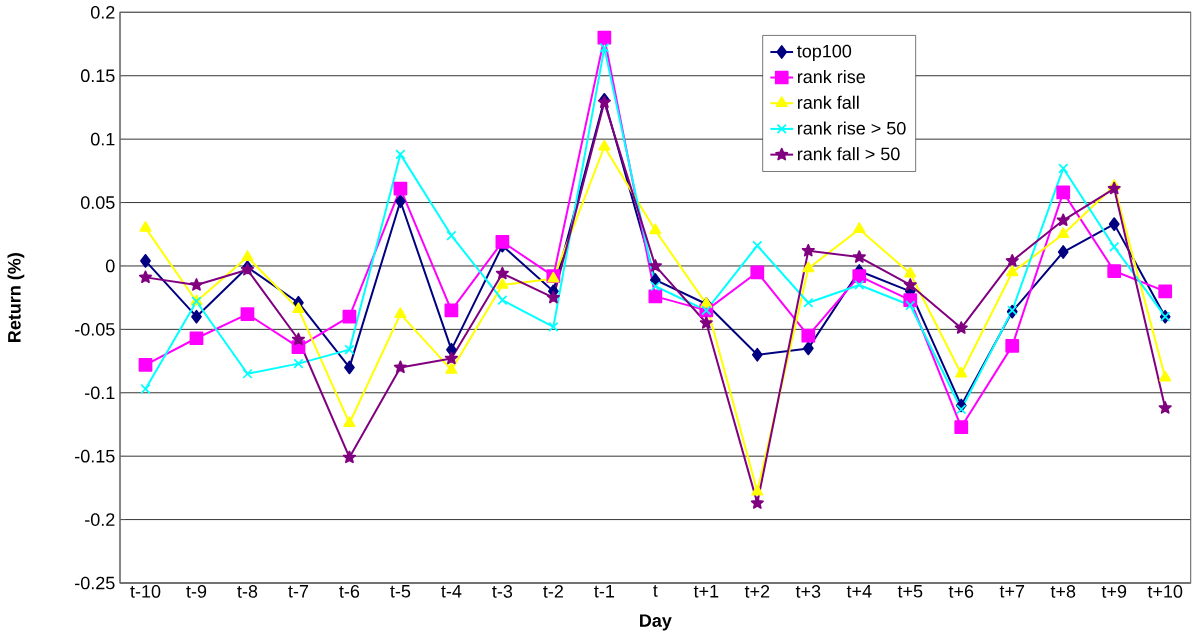 Image resolution: width=1198 pixels, height=639 pixels. I want to click on y-tick-label: 0.1, so click(102, 139).